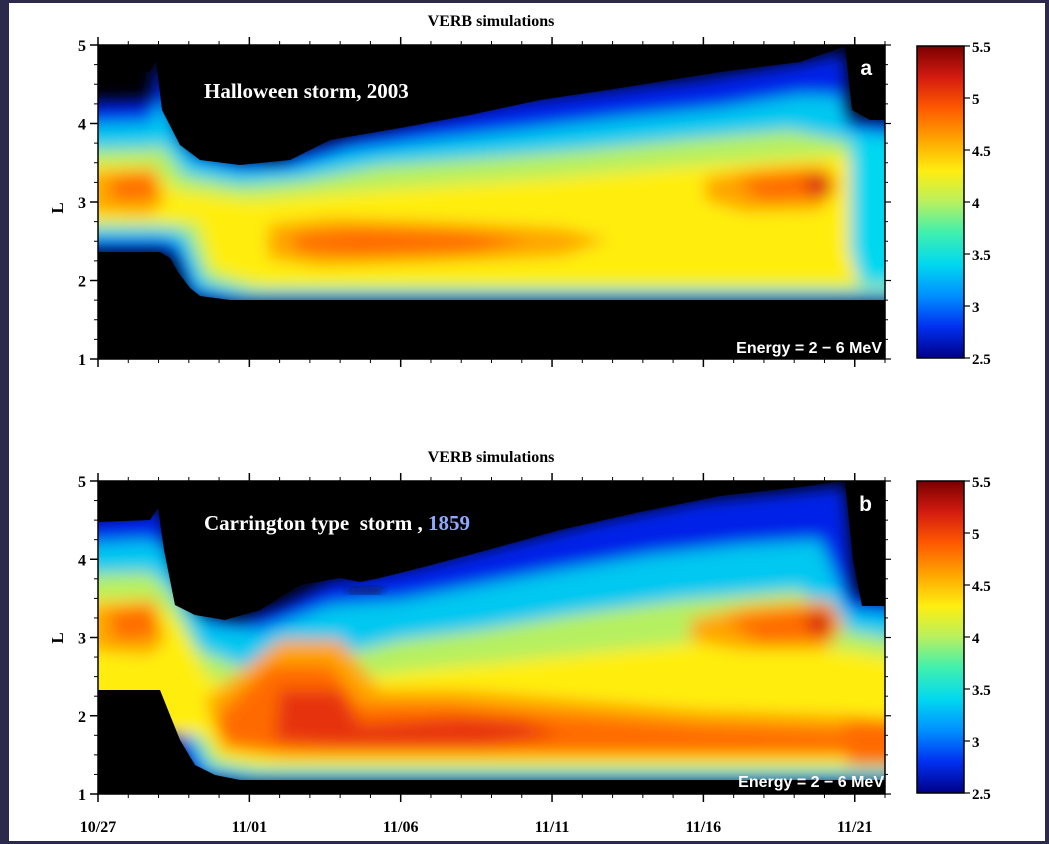  What do you see at coordinates (491, 457) in the screenshot?
I see `panel-b-title: VERB simulations` at bounding box center [491, 457].